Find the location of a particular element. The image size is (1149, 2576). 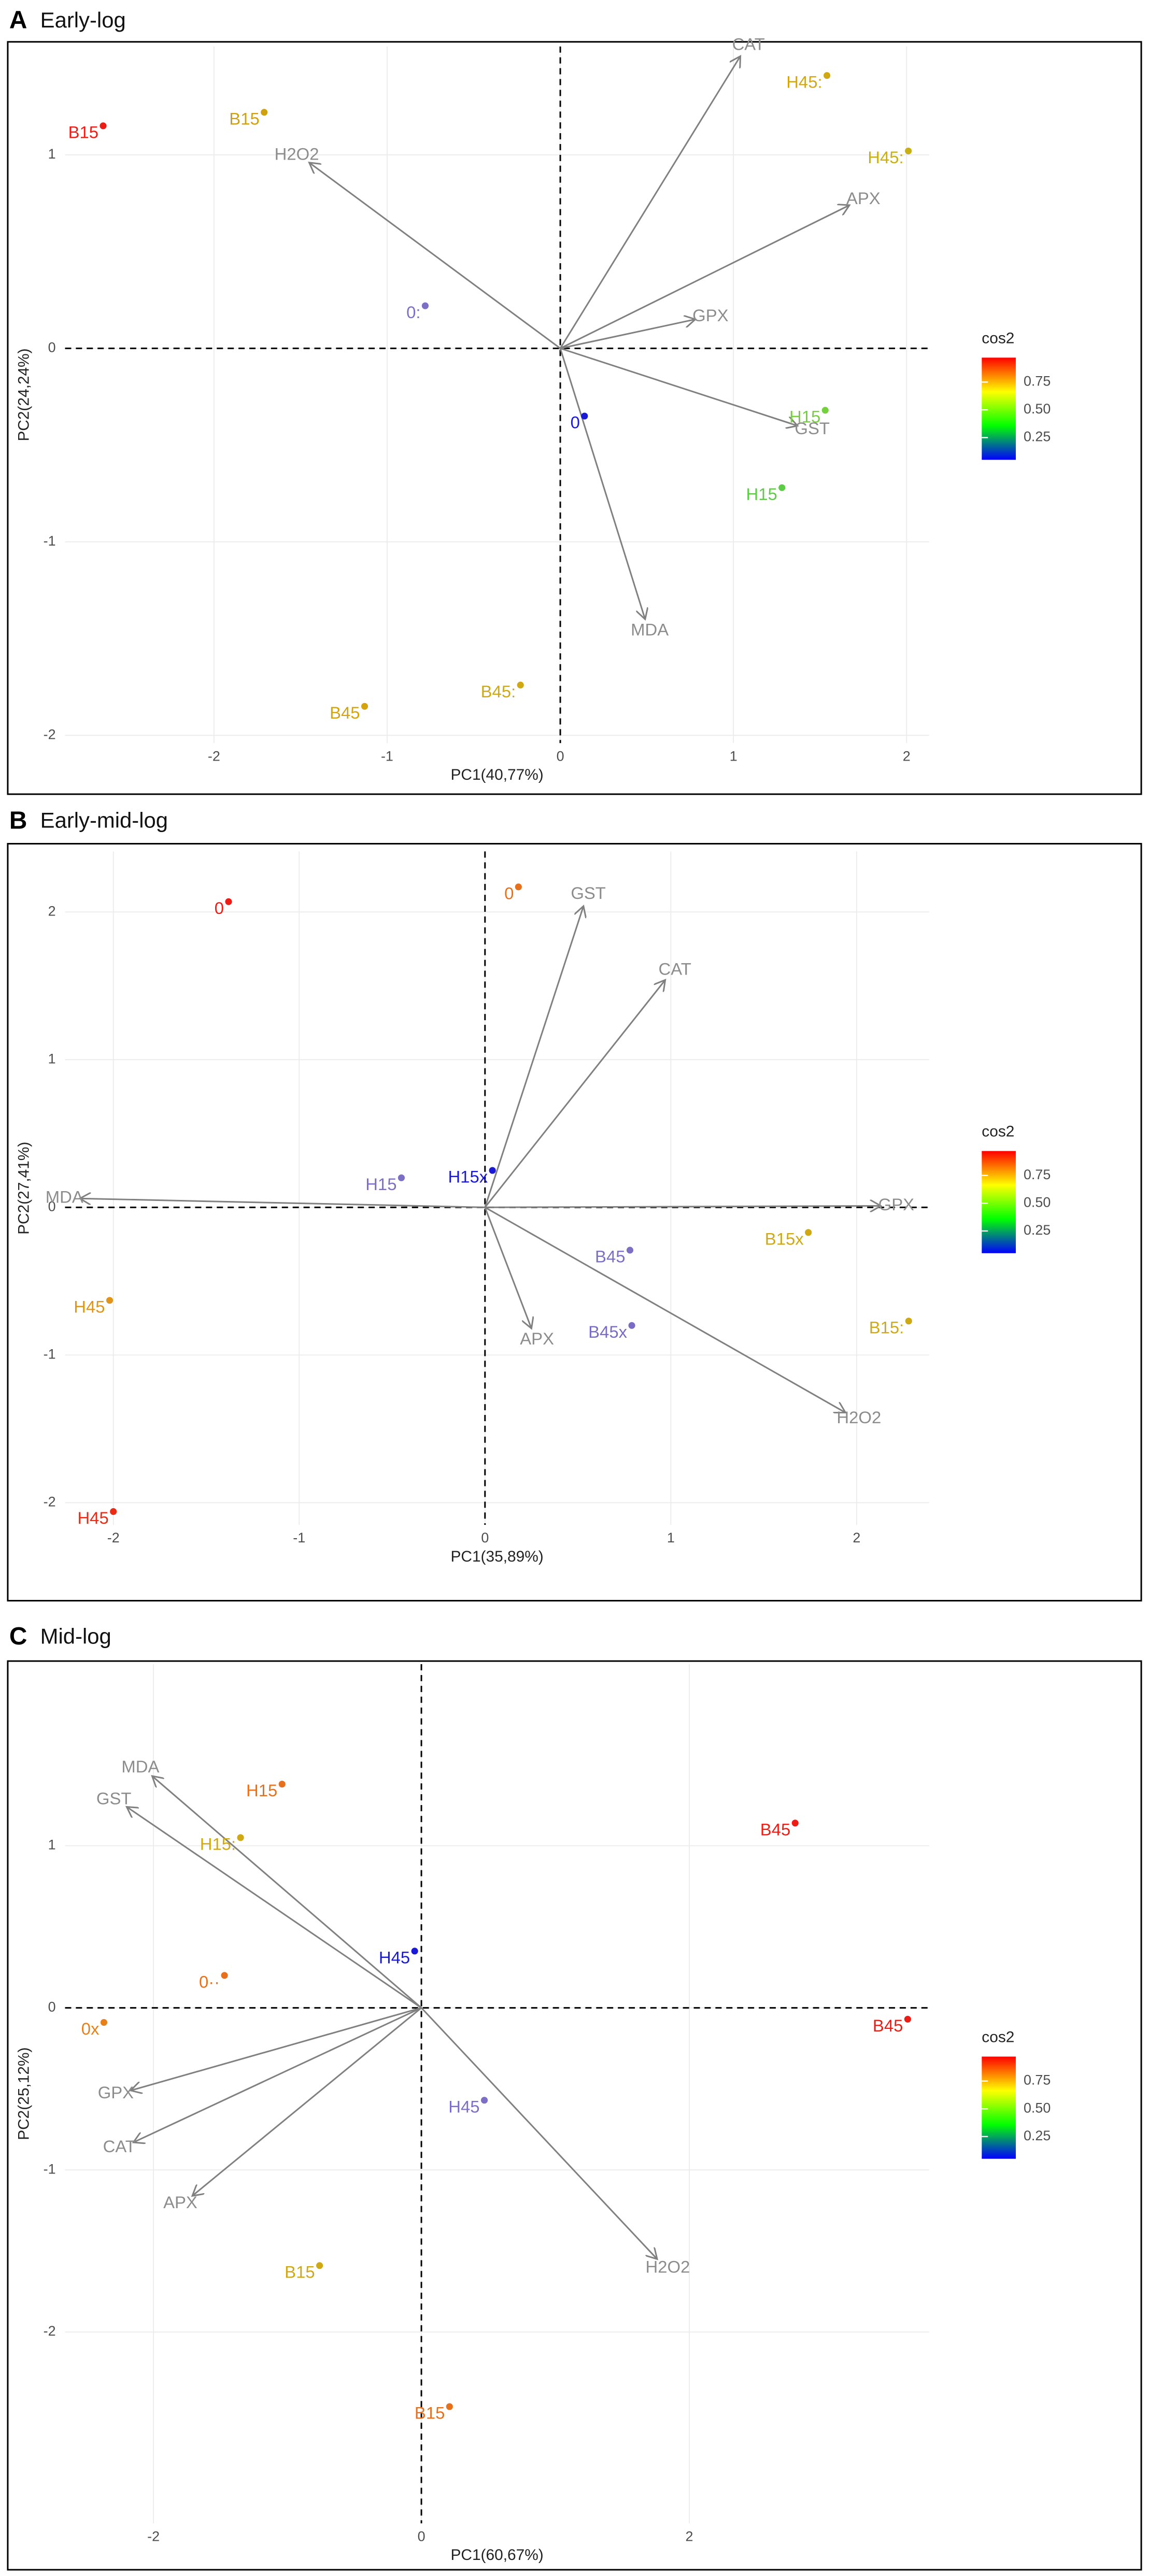

point-label: H45: is located at coordinates (885, 157).